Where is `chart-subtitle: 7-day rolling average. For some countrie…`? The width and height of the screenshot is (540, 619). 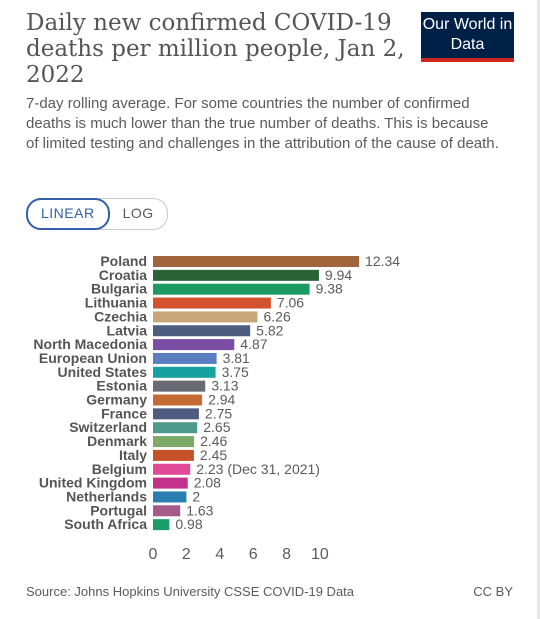
chart-subtitle: 7-day rolling average. For some countrie… is located at coordinates (262, 123).